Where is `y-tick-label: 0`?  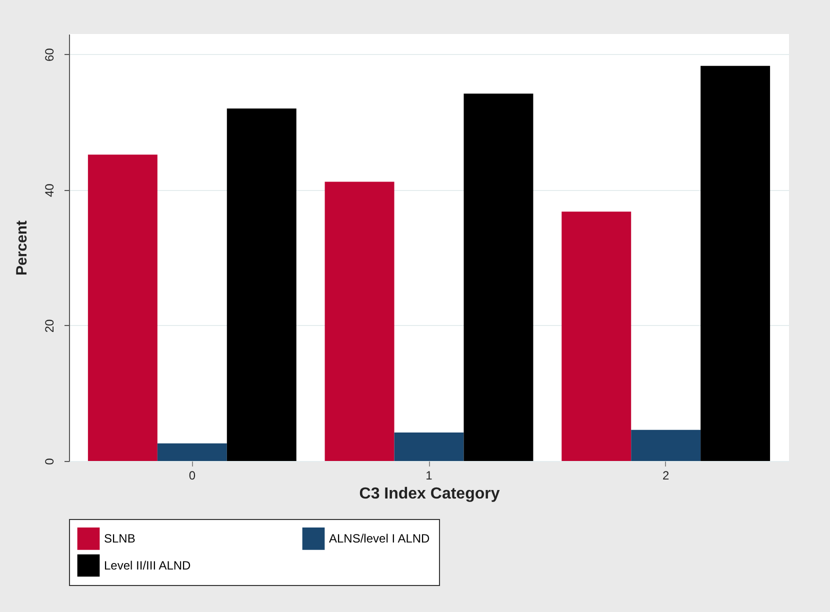
y-tick-label: 0 is located at coordinates (49, 461).